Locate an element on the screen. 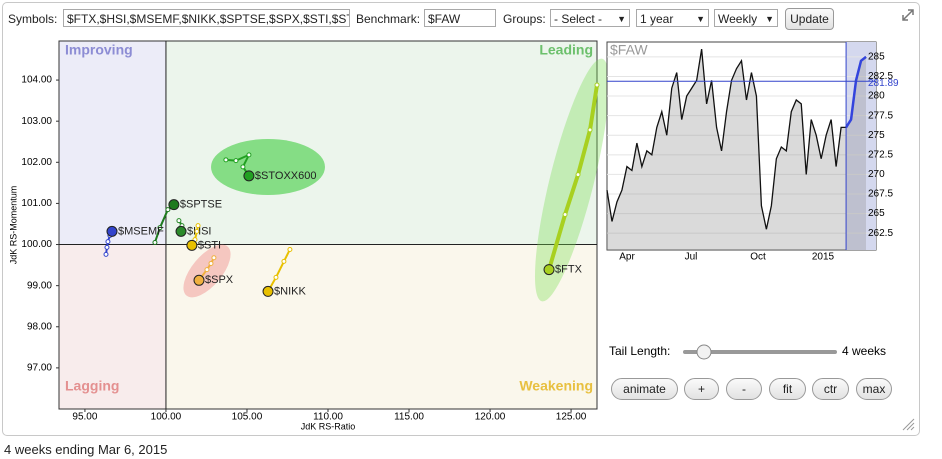 This screenshot has width=942, height=459. x-tick-label: 125.00 is located at coordinates (571, 417).